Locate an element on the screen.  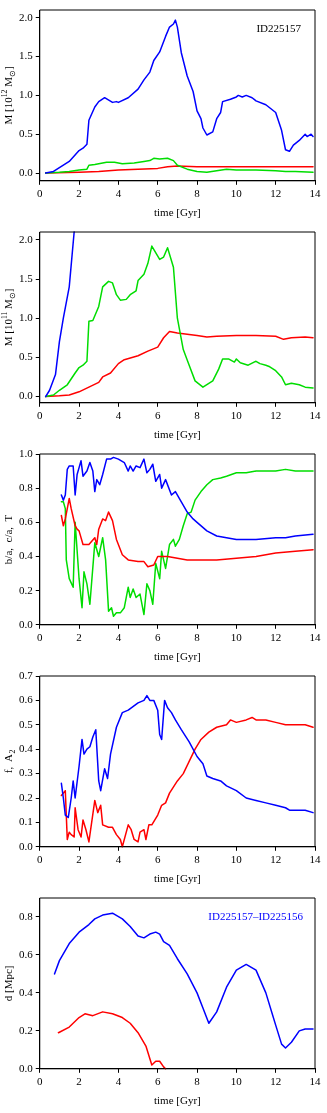
y-axis-title: d [Mpc] is located at coordinates (7, 983).